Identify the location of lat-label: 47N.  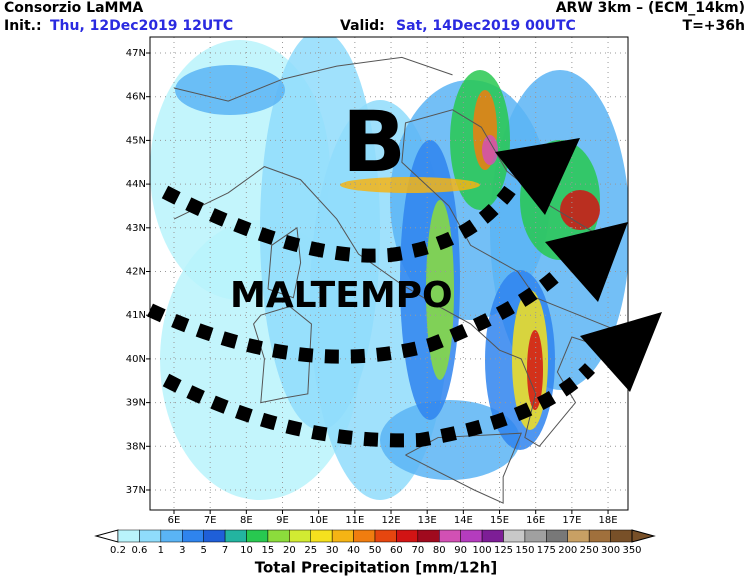
(136, 53).